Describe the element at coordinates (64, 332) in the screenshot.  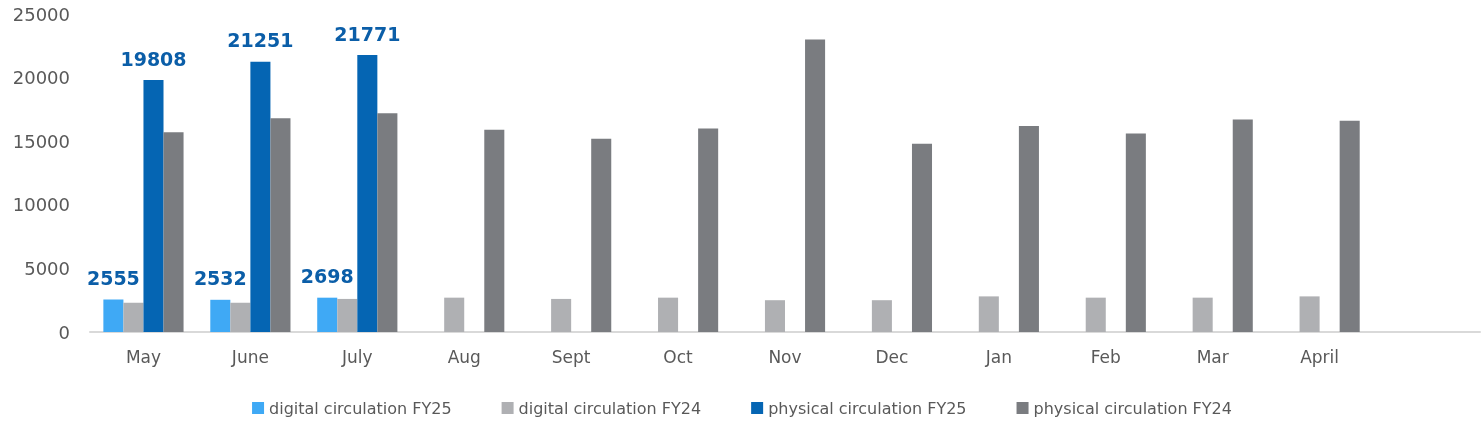
I see `y-tick-label: 0` at that location.